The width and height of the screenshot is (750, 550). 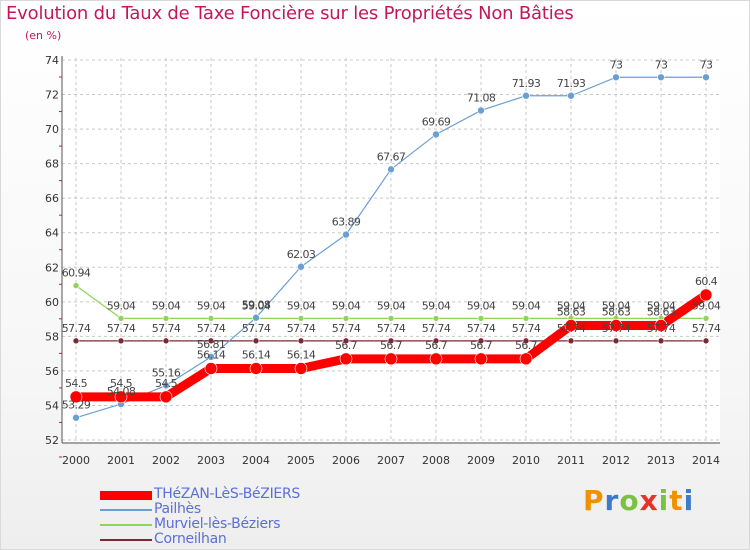 What do you see at coordinates (52, 198) in the screenshot?
I see `y-tick-label: 66` at bounding box center [52, 198].